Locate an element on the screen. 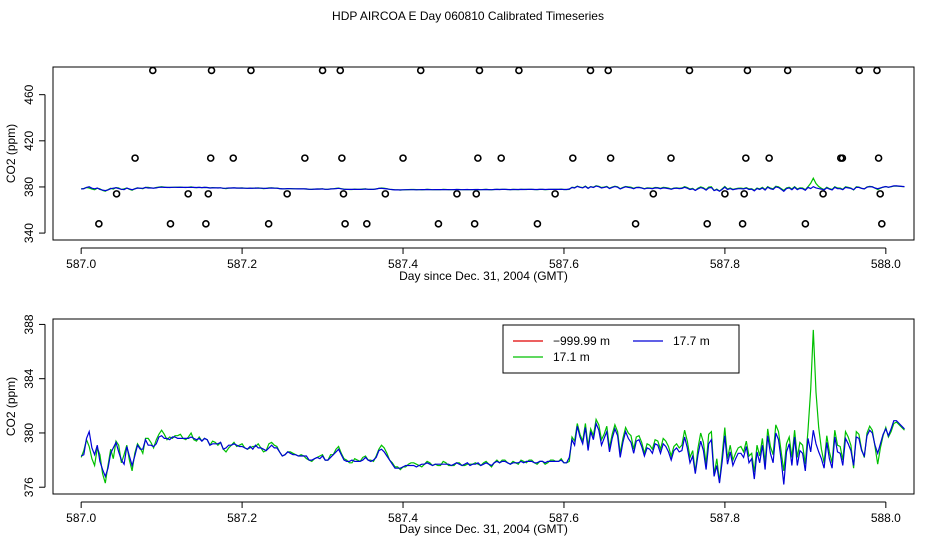 This screenshot has width=936, height=540. legend-label: 17.1 m is located at coordinates (571, 357).